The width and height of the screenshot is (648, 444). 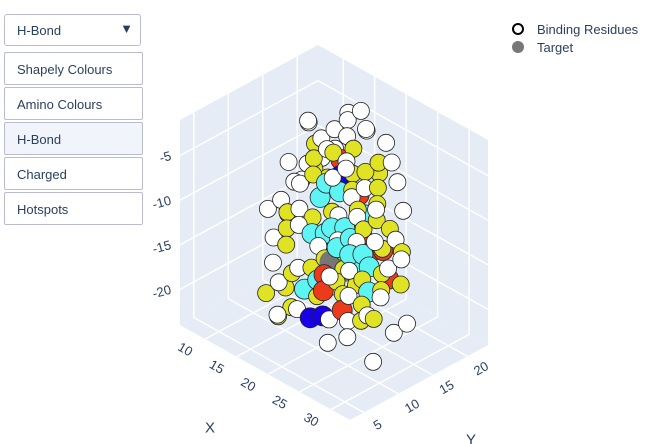 I want to click on menu-item-amino-colours: Amino Colours, so click(x=73, y=103).